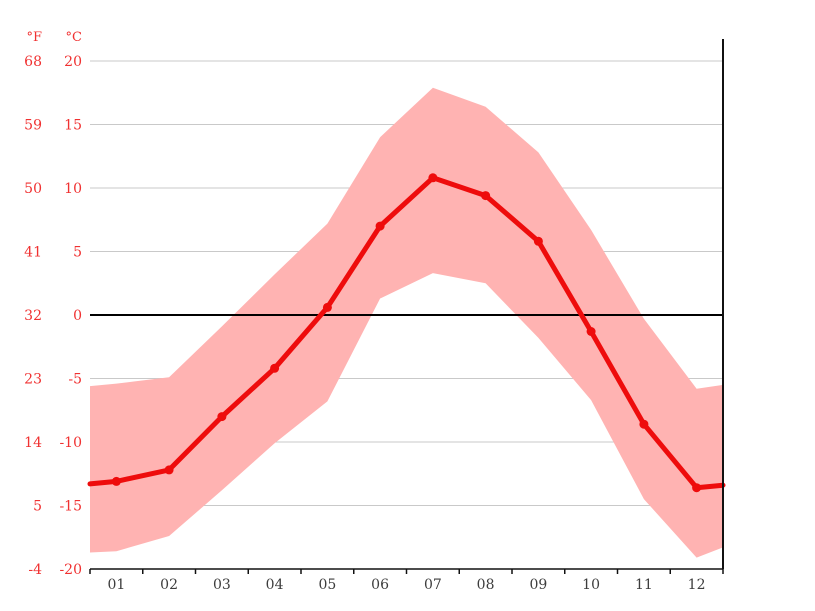 This screenshot has width=815, height=611. What do you see at coordinates (70, 570) in the screenshot?
I see `c-axis-label--20: -20` at bounding box center [70, 570].